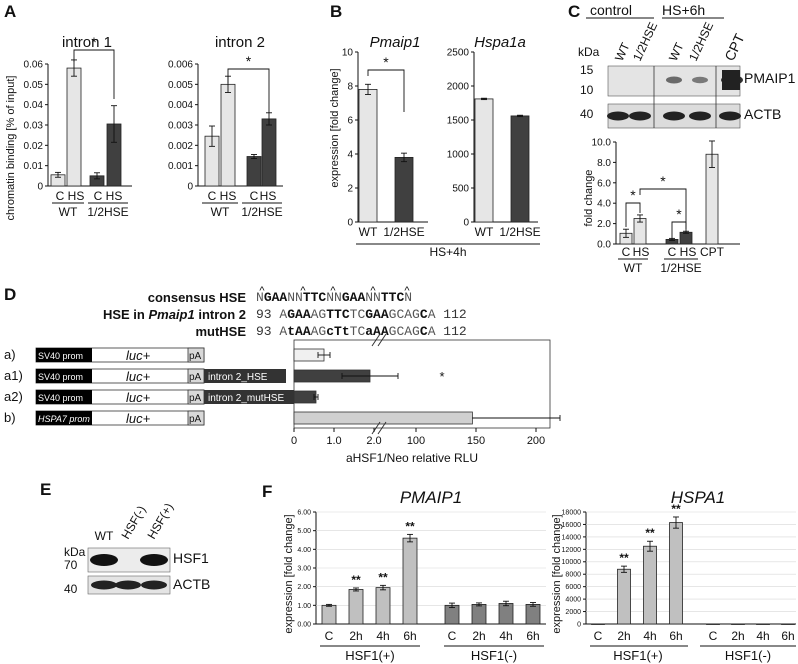 Image resolution: width=798 pixels, height=664 pixels. What do you see at coordinates (684, 10) in the screenshot?
I see `blot-header-hs: HS+6h` at bounding box center [684, 10].